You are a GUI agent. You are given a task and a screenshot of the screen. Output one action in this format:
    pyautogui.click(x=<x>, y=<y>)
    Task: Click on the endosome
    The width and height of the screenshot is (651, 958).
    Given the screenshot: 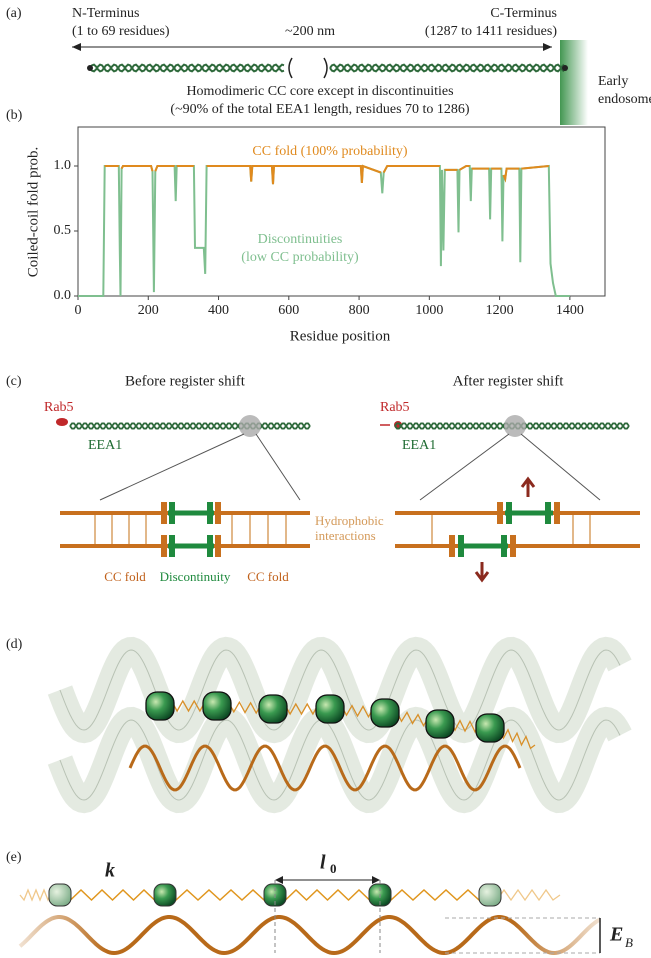 What is the action you would take?
    pyautogui.click(x=574, y=82)
    